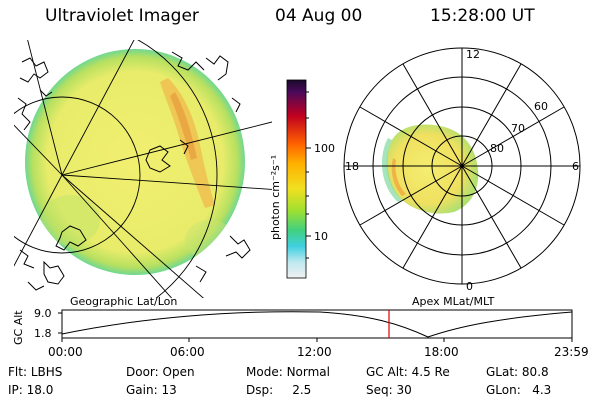 This screenshot has height=400, width=600. I want to click on info-dsp-value: 2.5, so click(302, 390).